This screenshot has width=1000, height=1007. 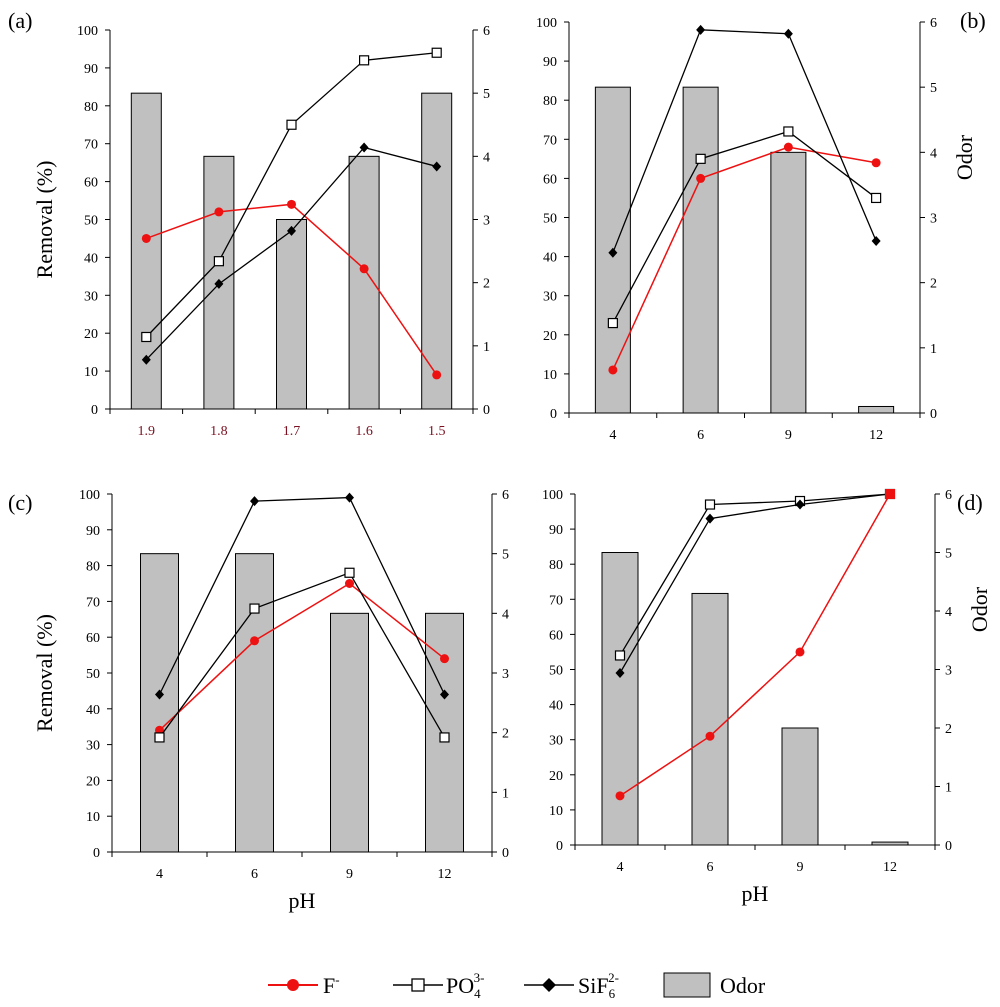 I want to click on legend-odor-swatch, so click(x=687, y=985).